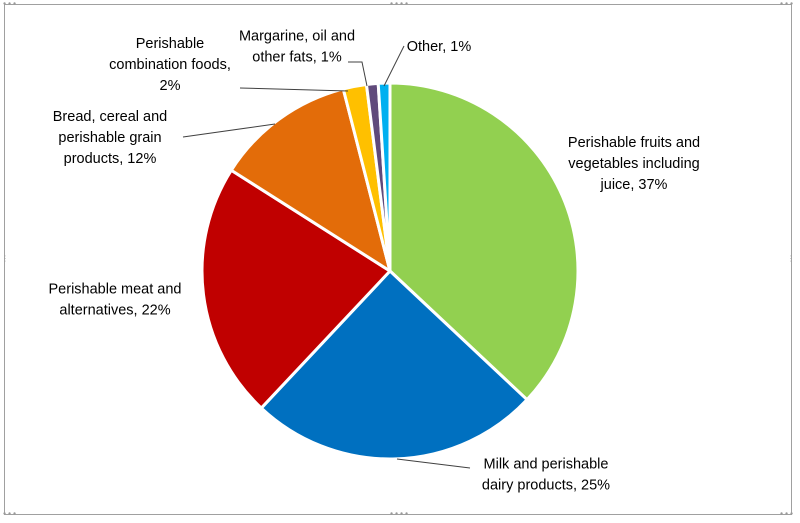 This screenshot has height=523, width=800. Describe the element at coordinates (297, 47) in the screenshot. I see `data-label-6: Margarine, oil and other fats, 1%` at that location.